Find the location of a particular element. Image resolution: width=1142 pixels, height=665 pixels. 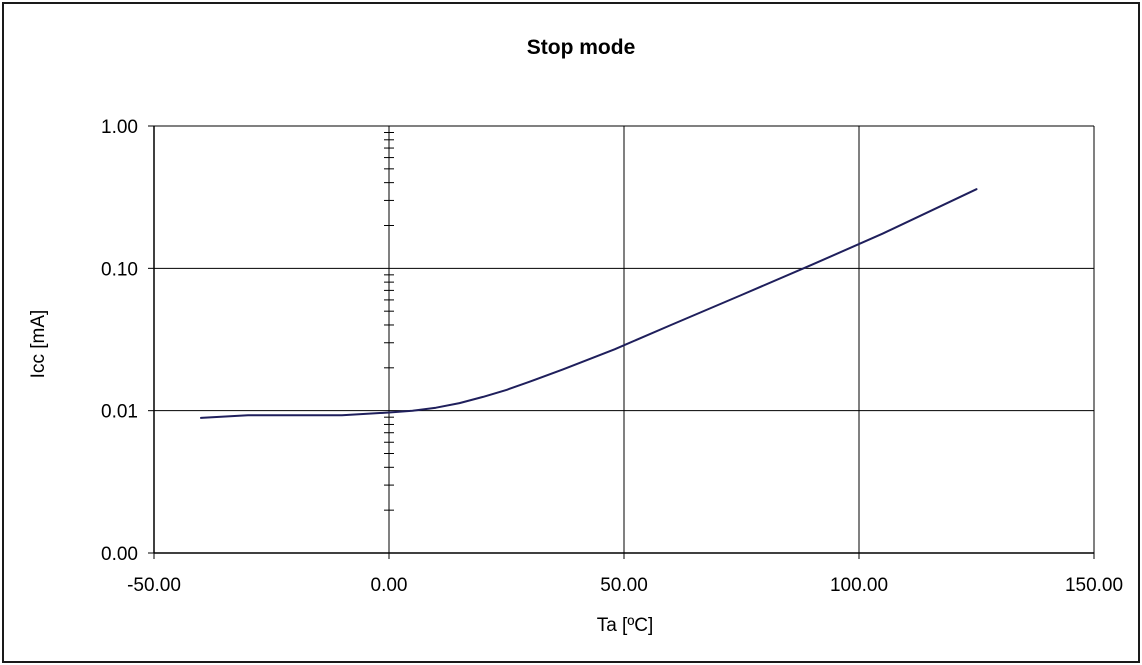

x-tick-label: 0.00 is located at coordinates (389, 585).